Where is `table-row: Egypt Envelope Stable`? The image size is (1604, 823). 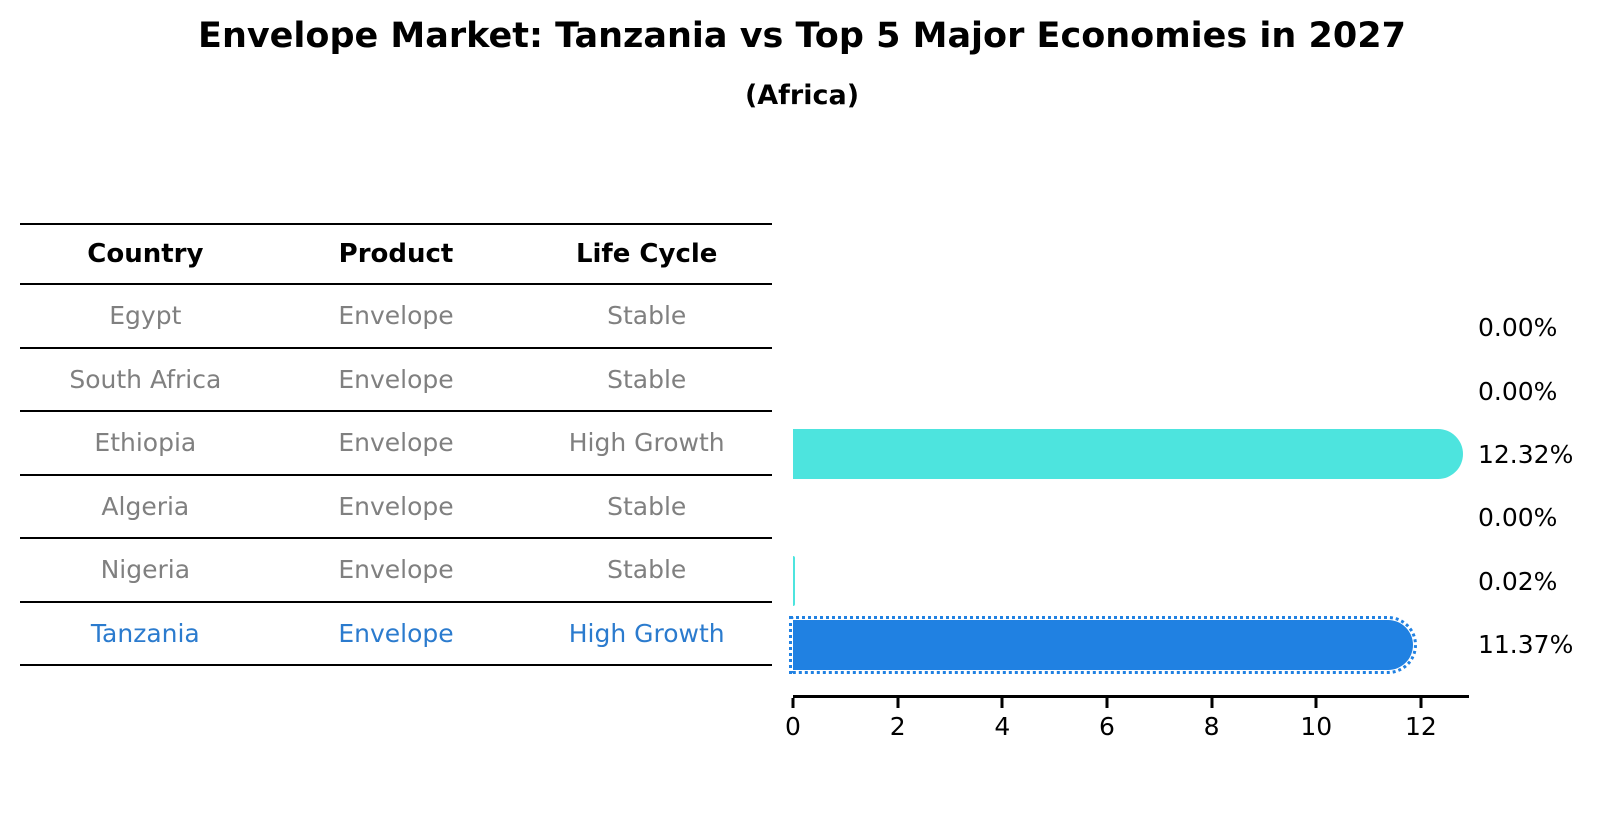 table-row: Egypt Envelope Stable is located at coordinates (396, 317).